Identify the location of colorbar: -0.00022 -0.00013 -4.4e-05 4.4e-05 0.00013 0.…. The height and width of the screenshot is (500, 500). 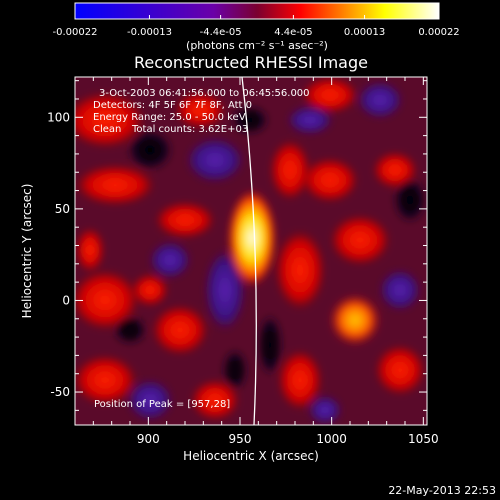
(256, 27).